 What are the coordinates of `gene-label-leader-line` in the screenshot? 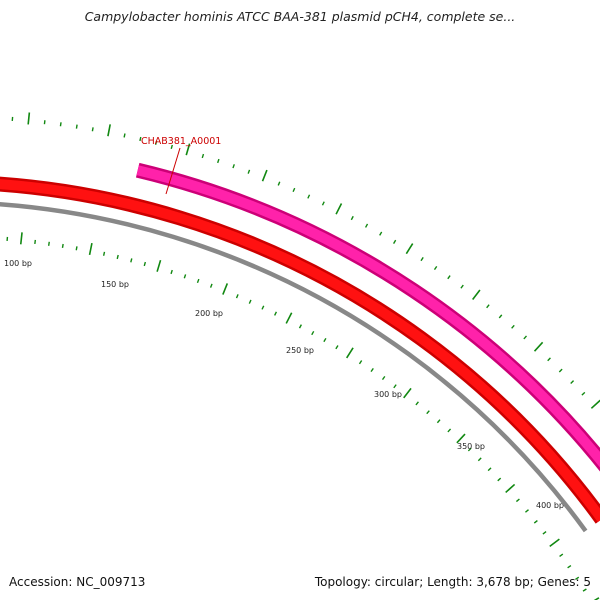 It's located at (173, 171).